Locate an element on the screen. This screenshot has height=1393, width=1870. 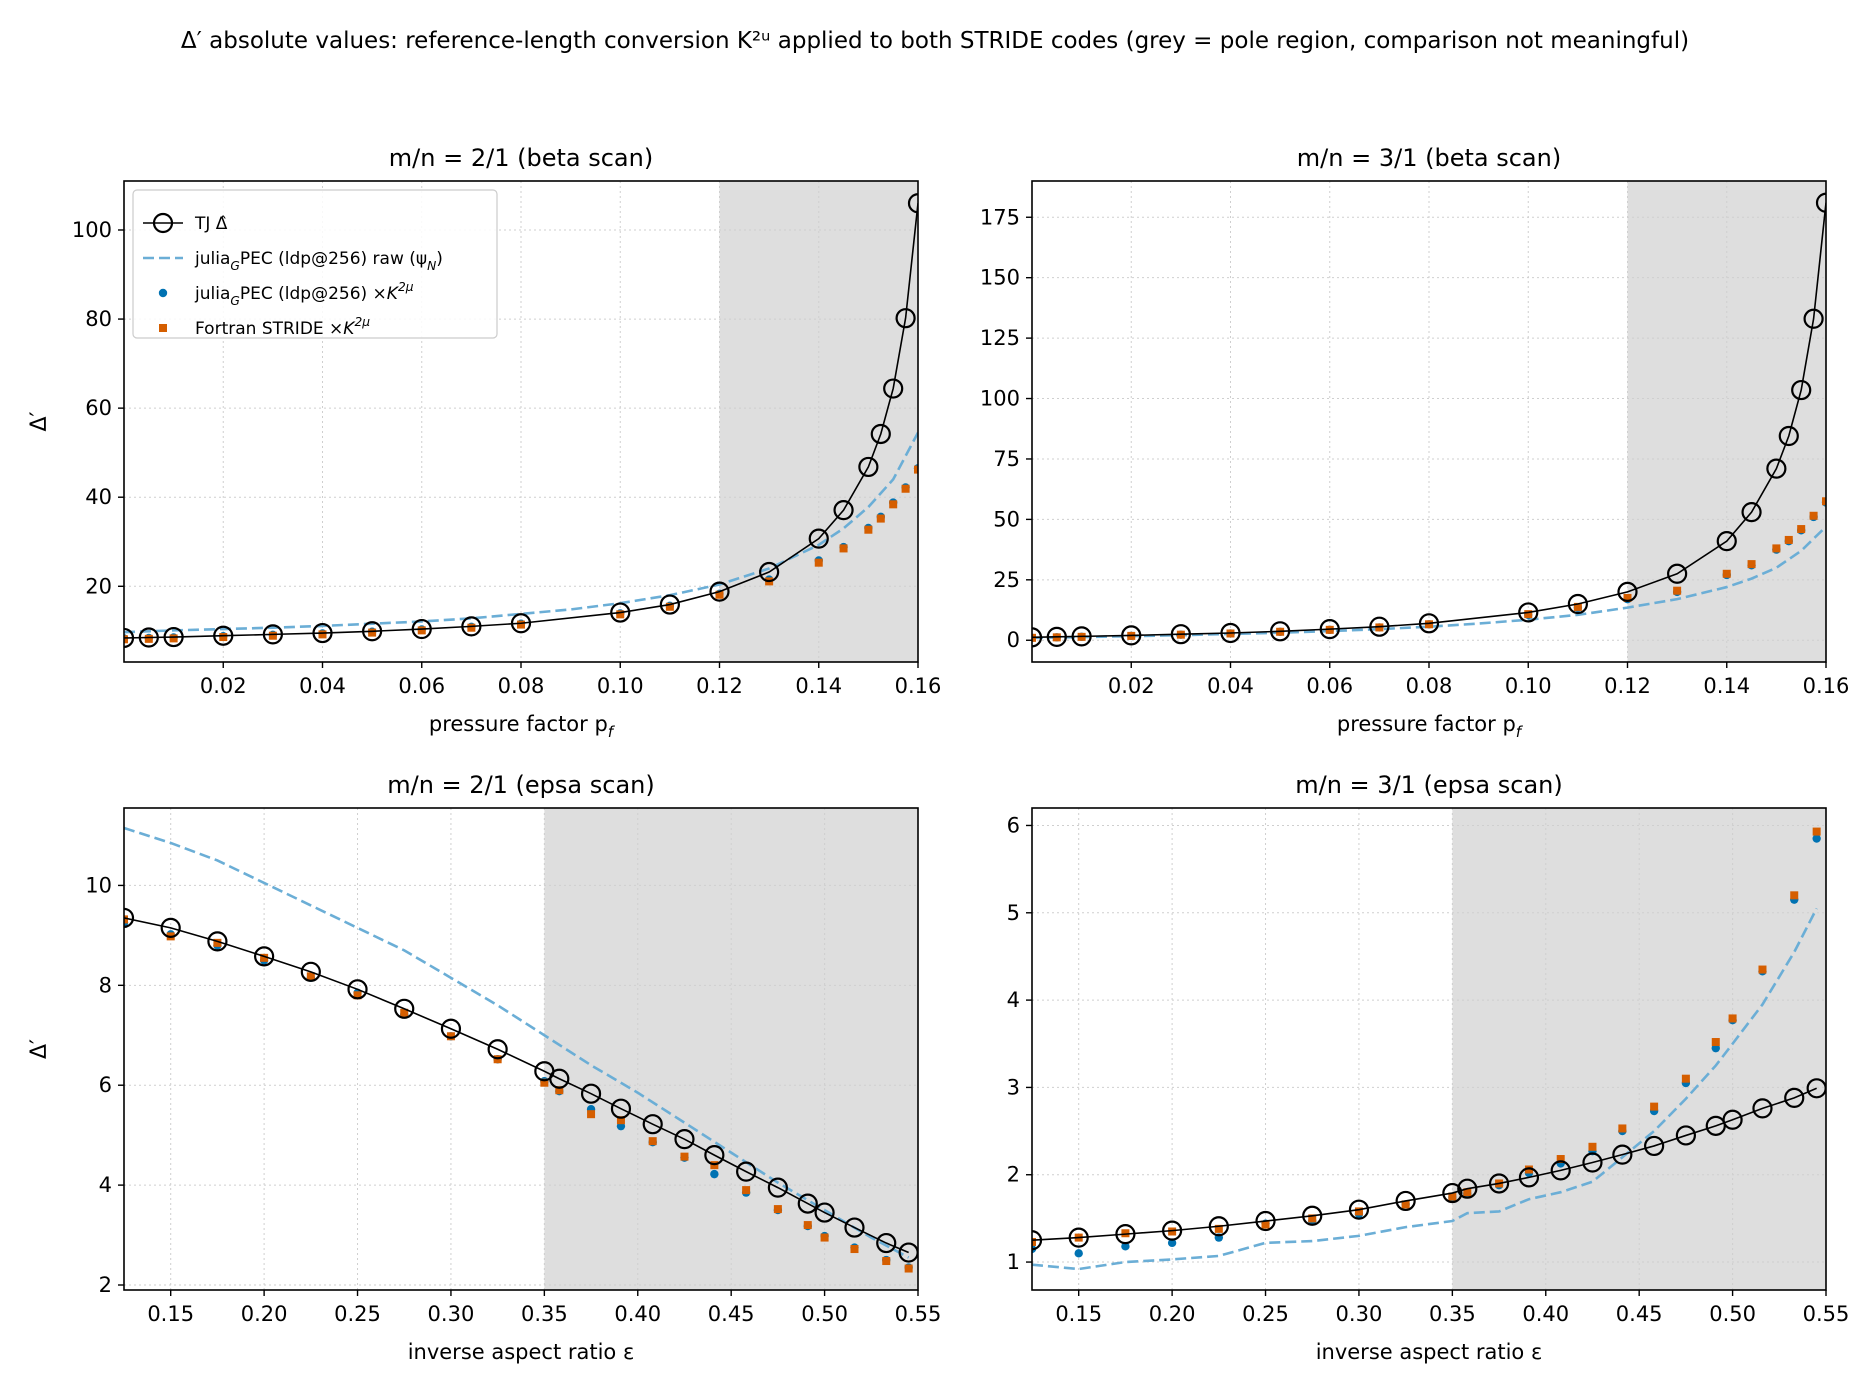
y-tick-label: 10 is located at coordinates (98, 885).